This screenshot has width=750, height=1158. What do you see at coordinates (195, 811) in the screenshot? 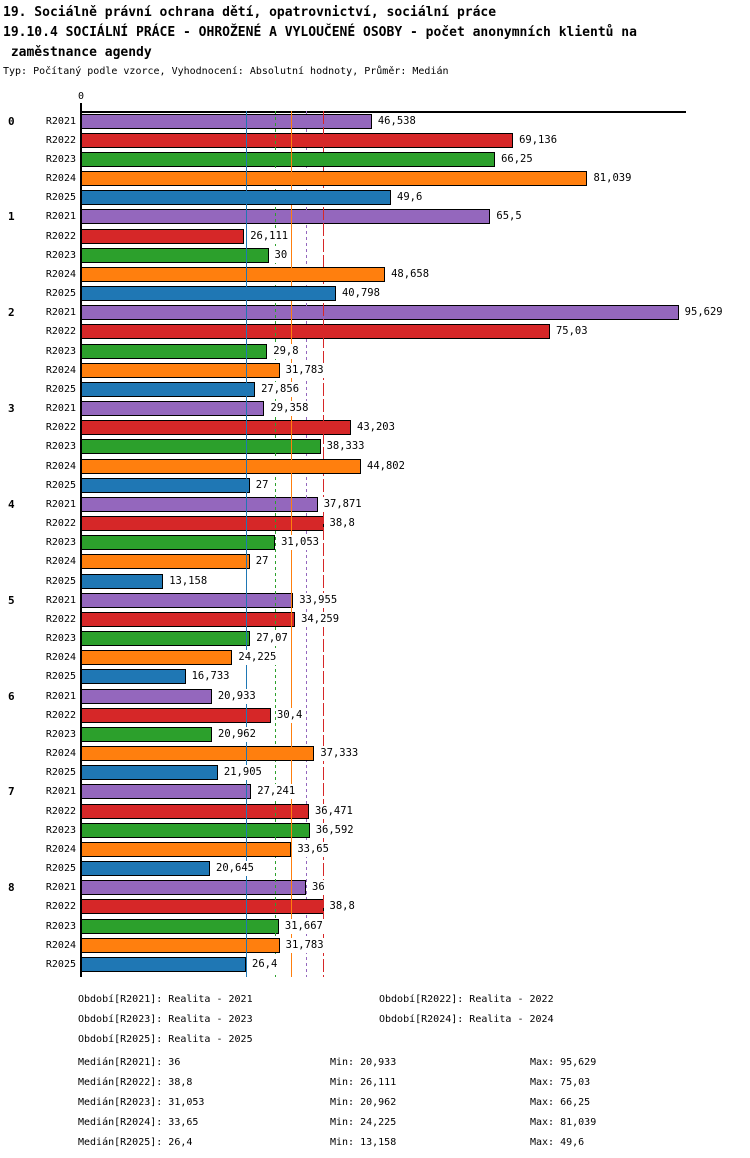
I see `bar-R2022-g7` at bounding box center [195, 811].